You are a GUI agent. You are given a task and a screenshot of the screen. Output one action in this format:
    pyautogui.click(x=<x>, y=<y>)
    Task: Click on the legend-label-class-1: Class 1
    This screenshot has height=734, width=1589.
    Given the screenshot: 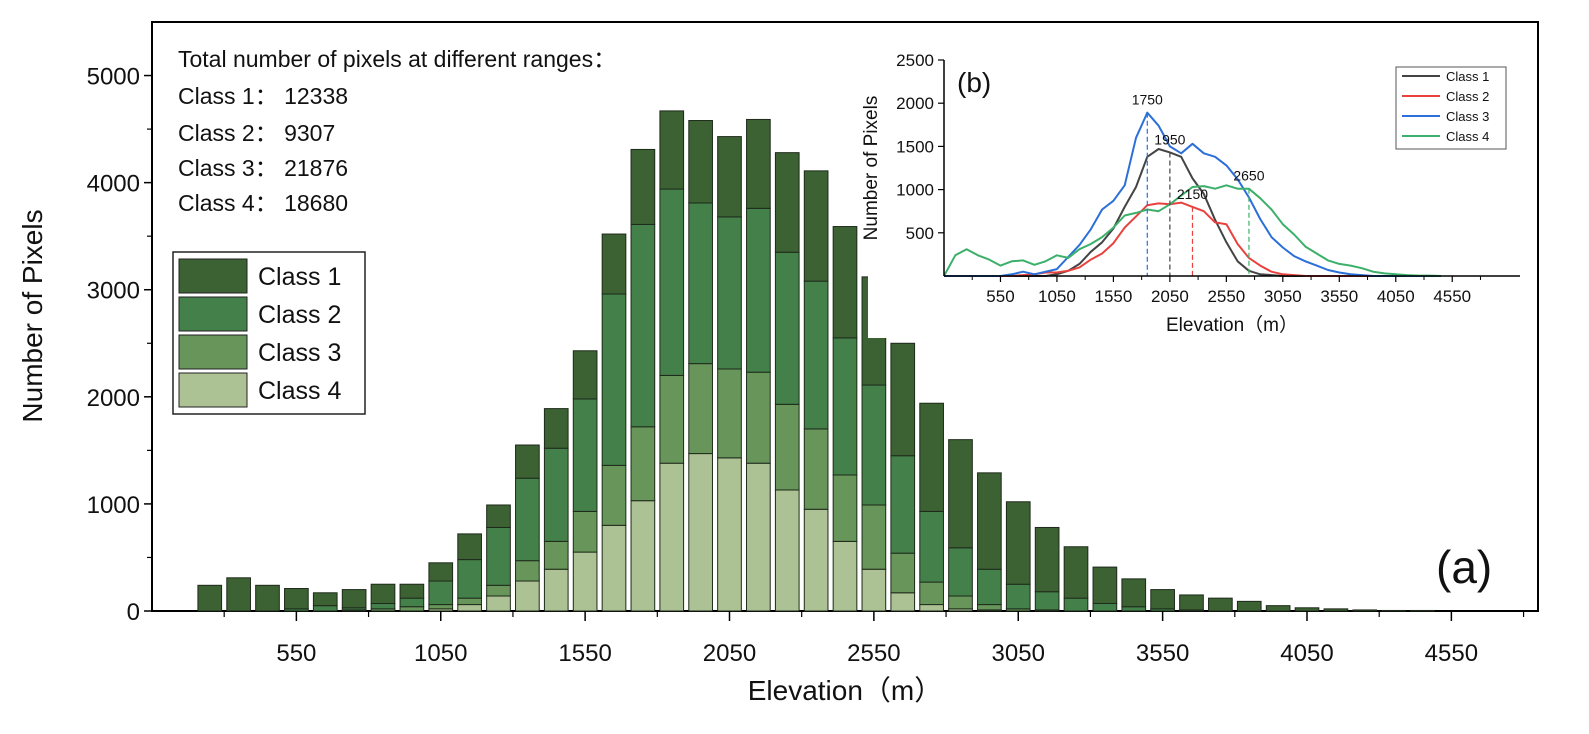 What is the action you would take?
    pyautogui.click(x=299, y=277)
    